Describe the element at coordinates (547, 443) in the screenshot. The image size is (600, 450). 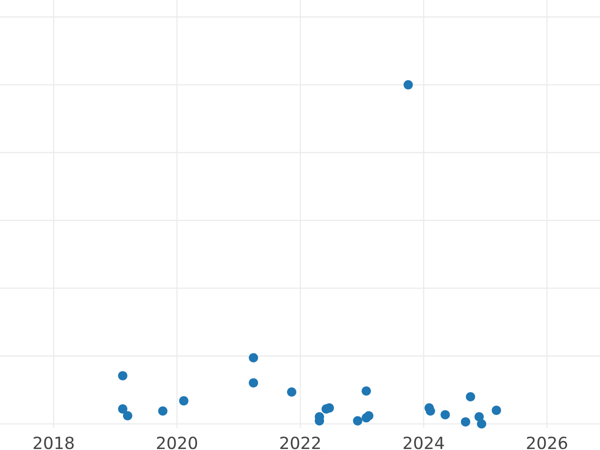
I see `x-tick-label: 2026` at that location.